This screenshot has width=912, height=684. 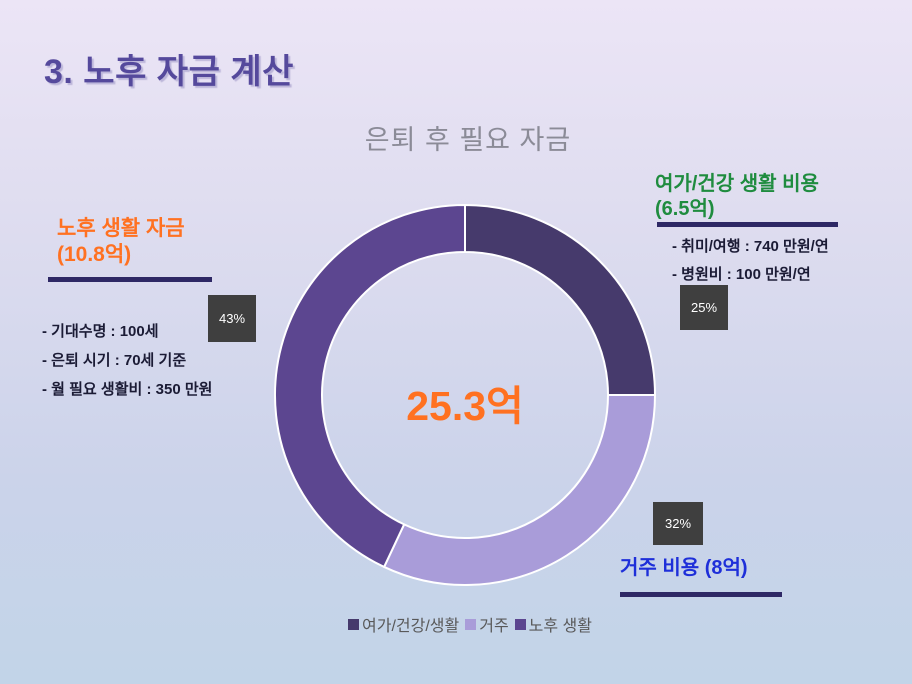 I want to click on annotation-left-underline, so click(x=130, y=279).